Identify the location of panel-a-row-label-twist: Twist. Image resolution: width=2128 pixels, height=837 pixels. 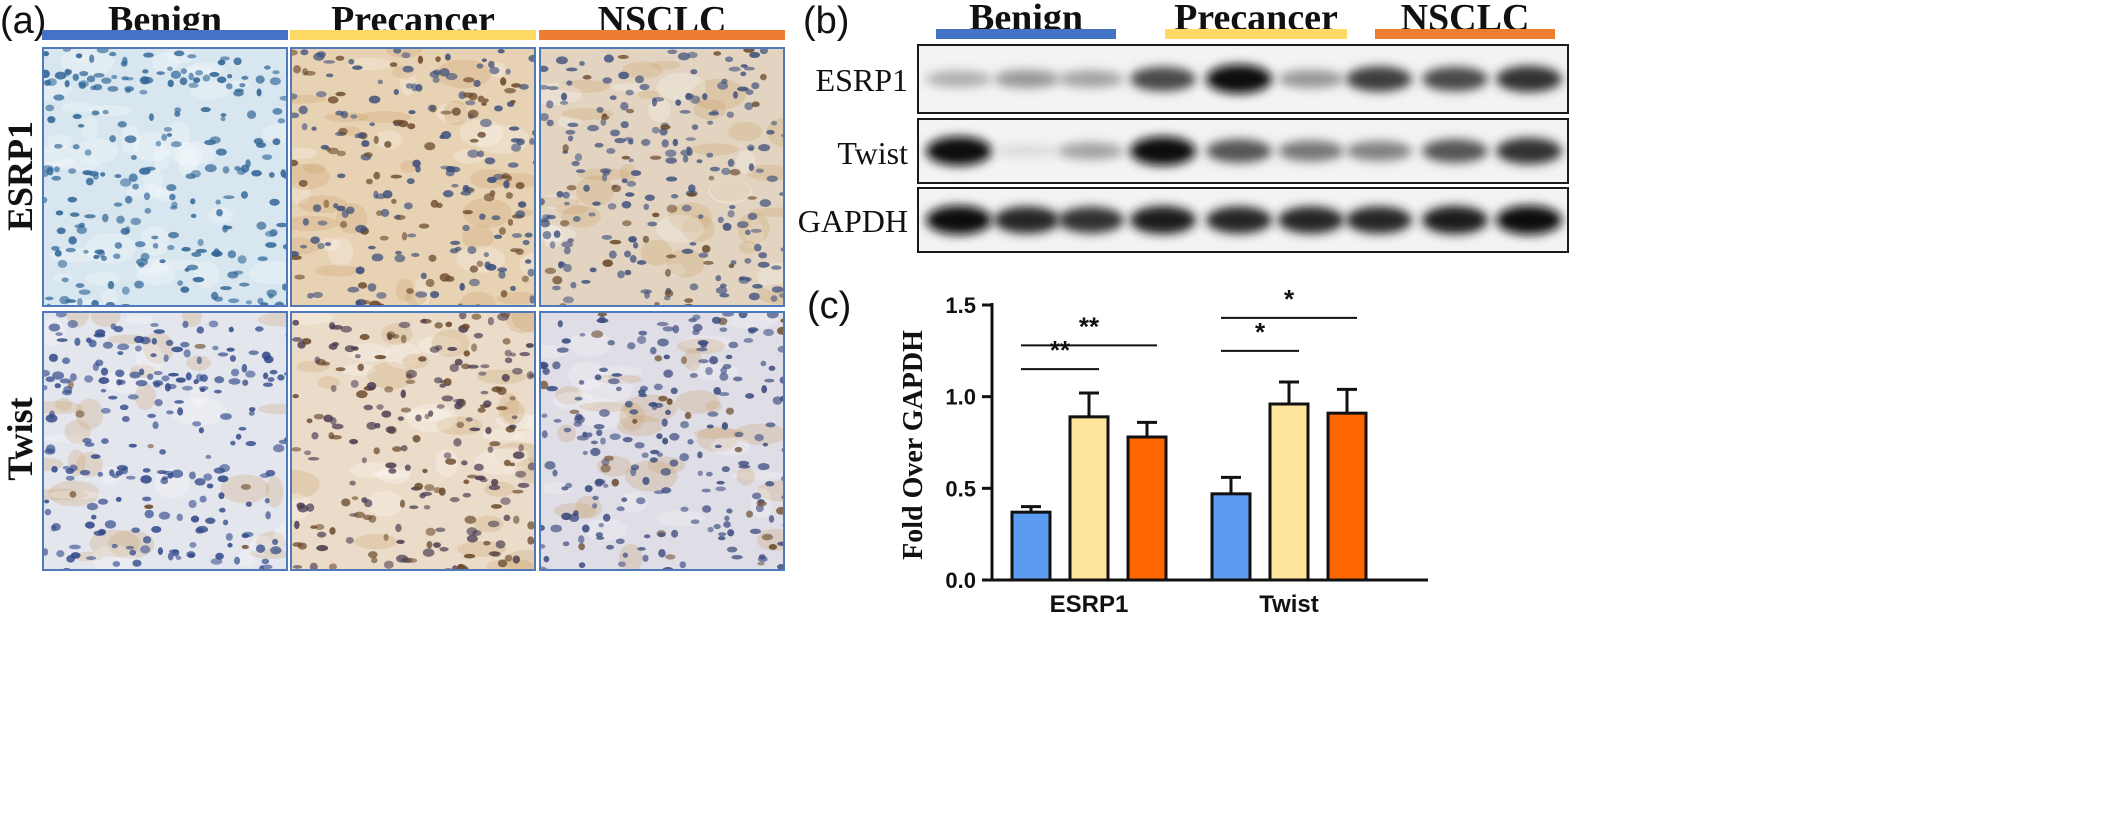
(20, 439).